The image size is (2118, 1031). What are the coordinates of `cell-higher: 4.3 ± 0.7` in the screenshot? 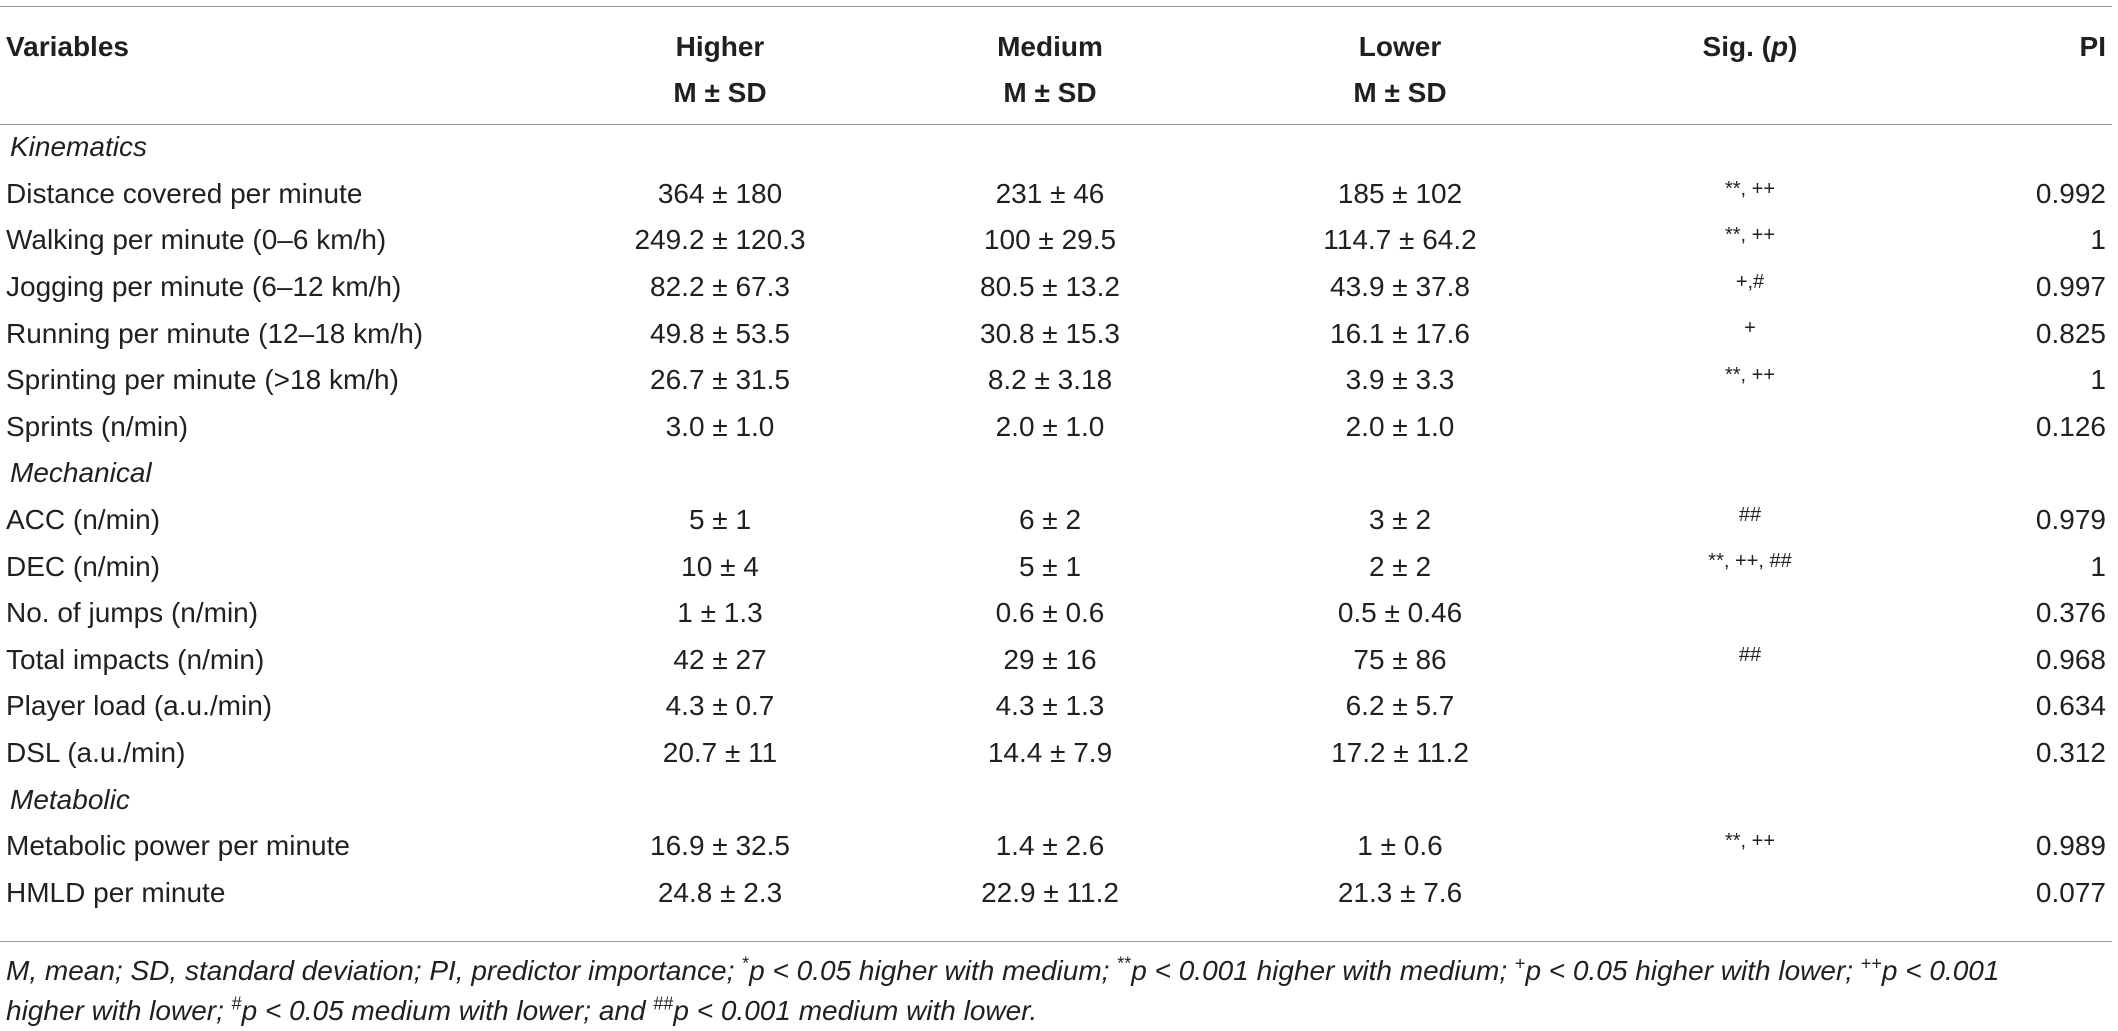 It's located at (720, 706).